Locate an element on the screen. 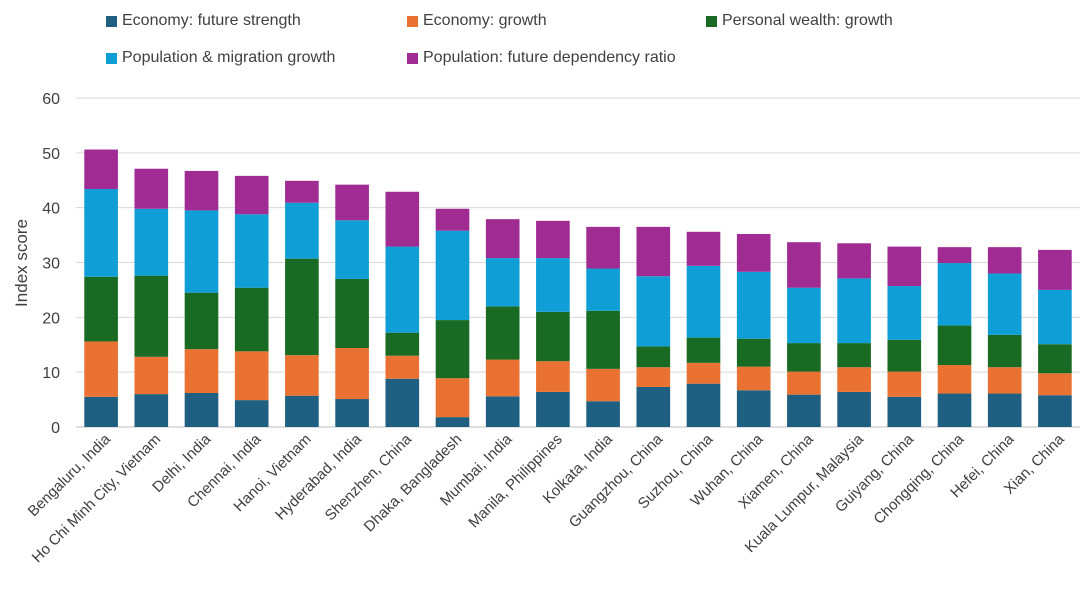  legend-item-economy-future-strength: Economy: future strength is located at coordinates (203, 21).